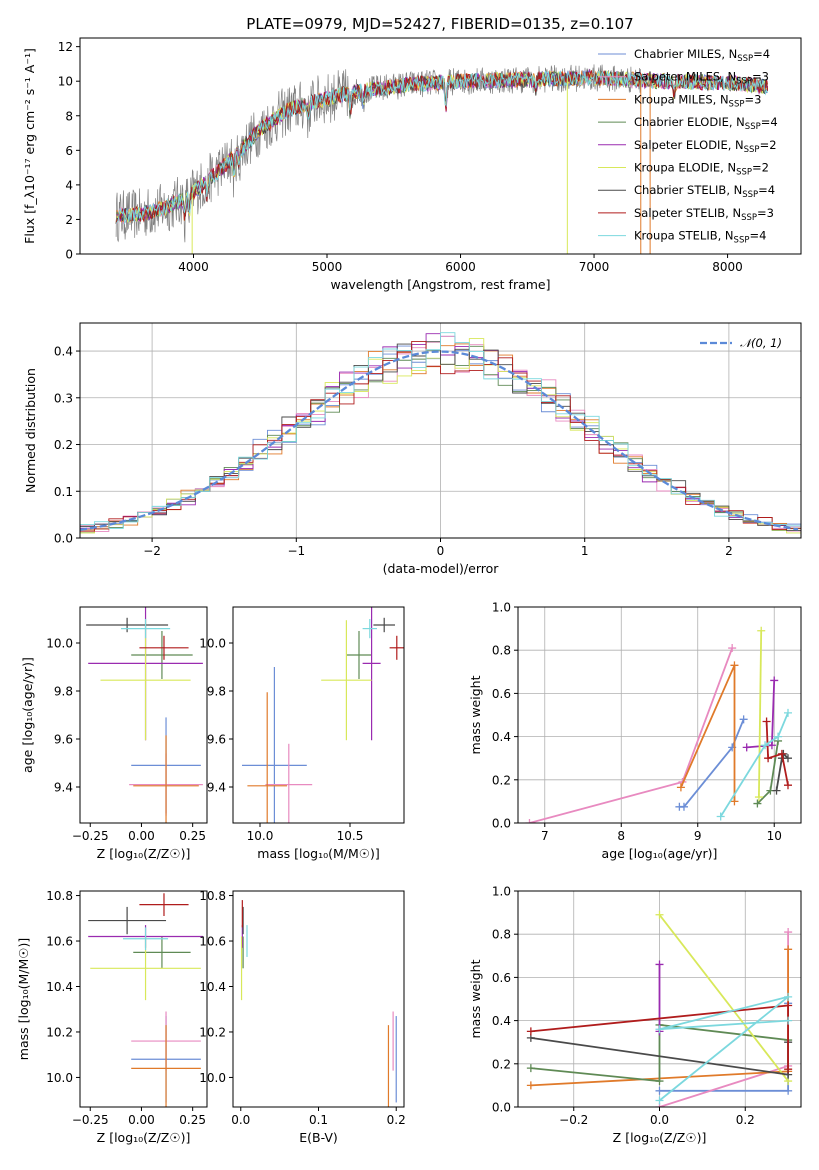 Image resolution: width=819 pixels, height=1170 pixels. I want to click on y-axis-label: mass [log₁₀(M/M☉)], so click(23, 999).